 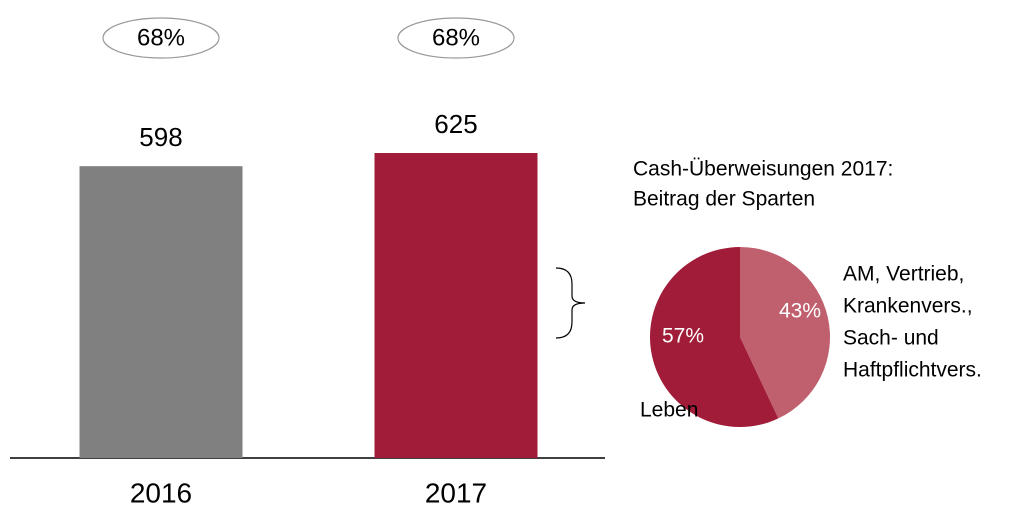 I want to click on value-label: 625, so click(x=455, y=124).